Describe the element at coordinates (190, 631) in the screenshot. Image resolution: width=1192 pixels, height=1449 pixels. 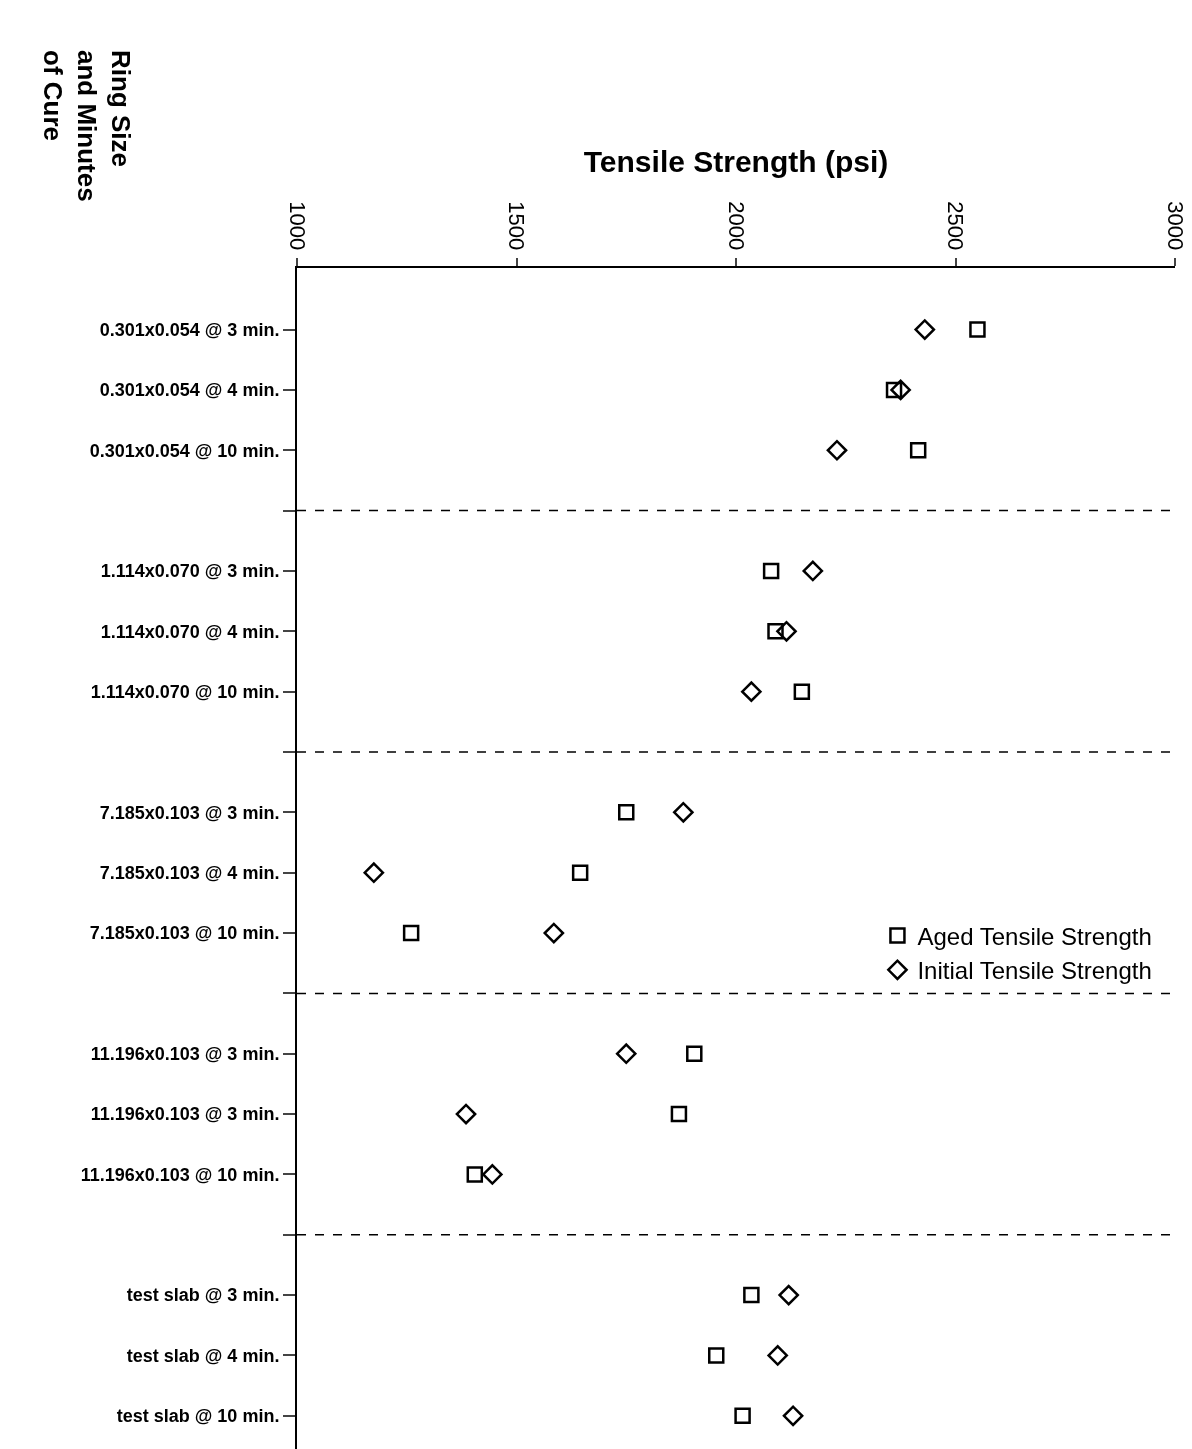
I see `y-tick-label: 1.114x0.070 @ 4 min.` at that location.